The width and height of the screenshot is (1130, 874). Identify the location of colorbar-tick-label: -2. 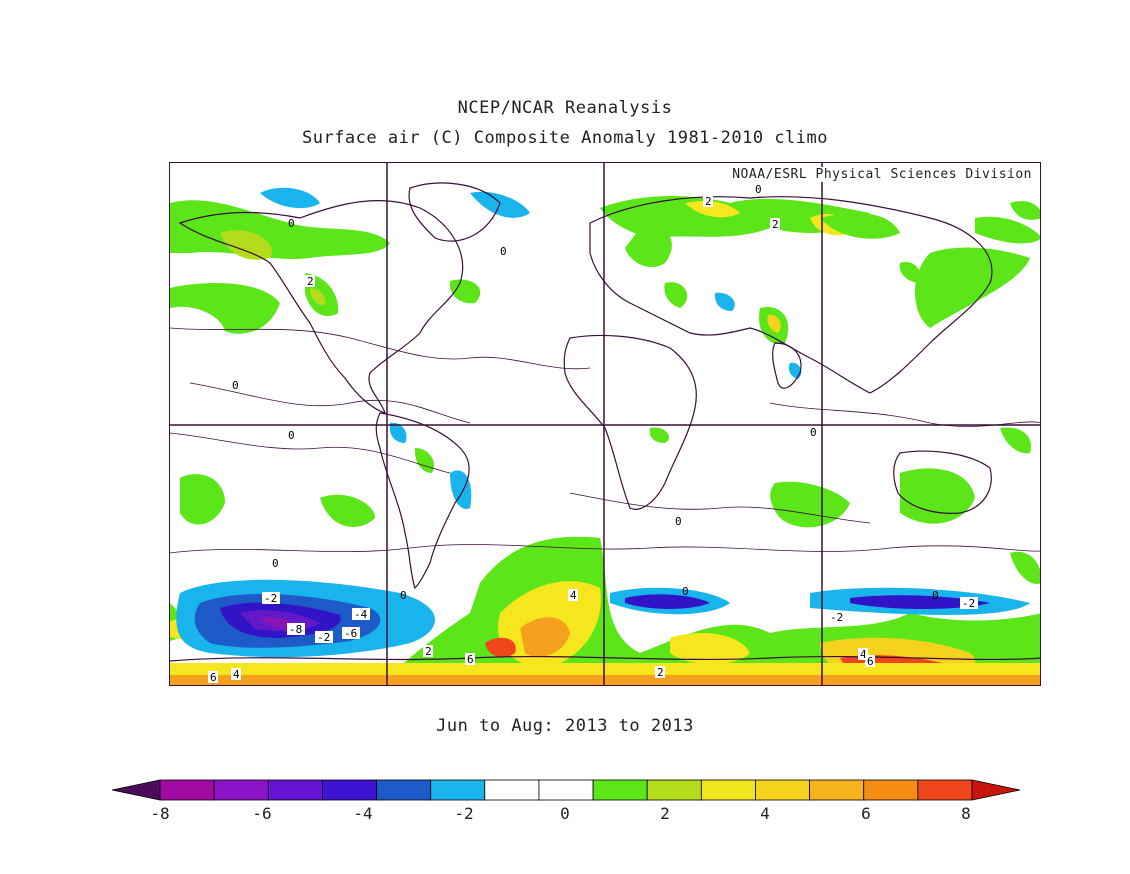
(464, 813).